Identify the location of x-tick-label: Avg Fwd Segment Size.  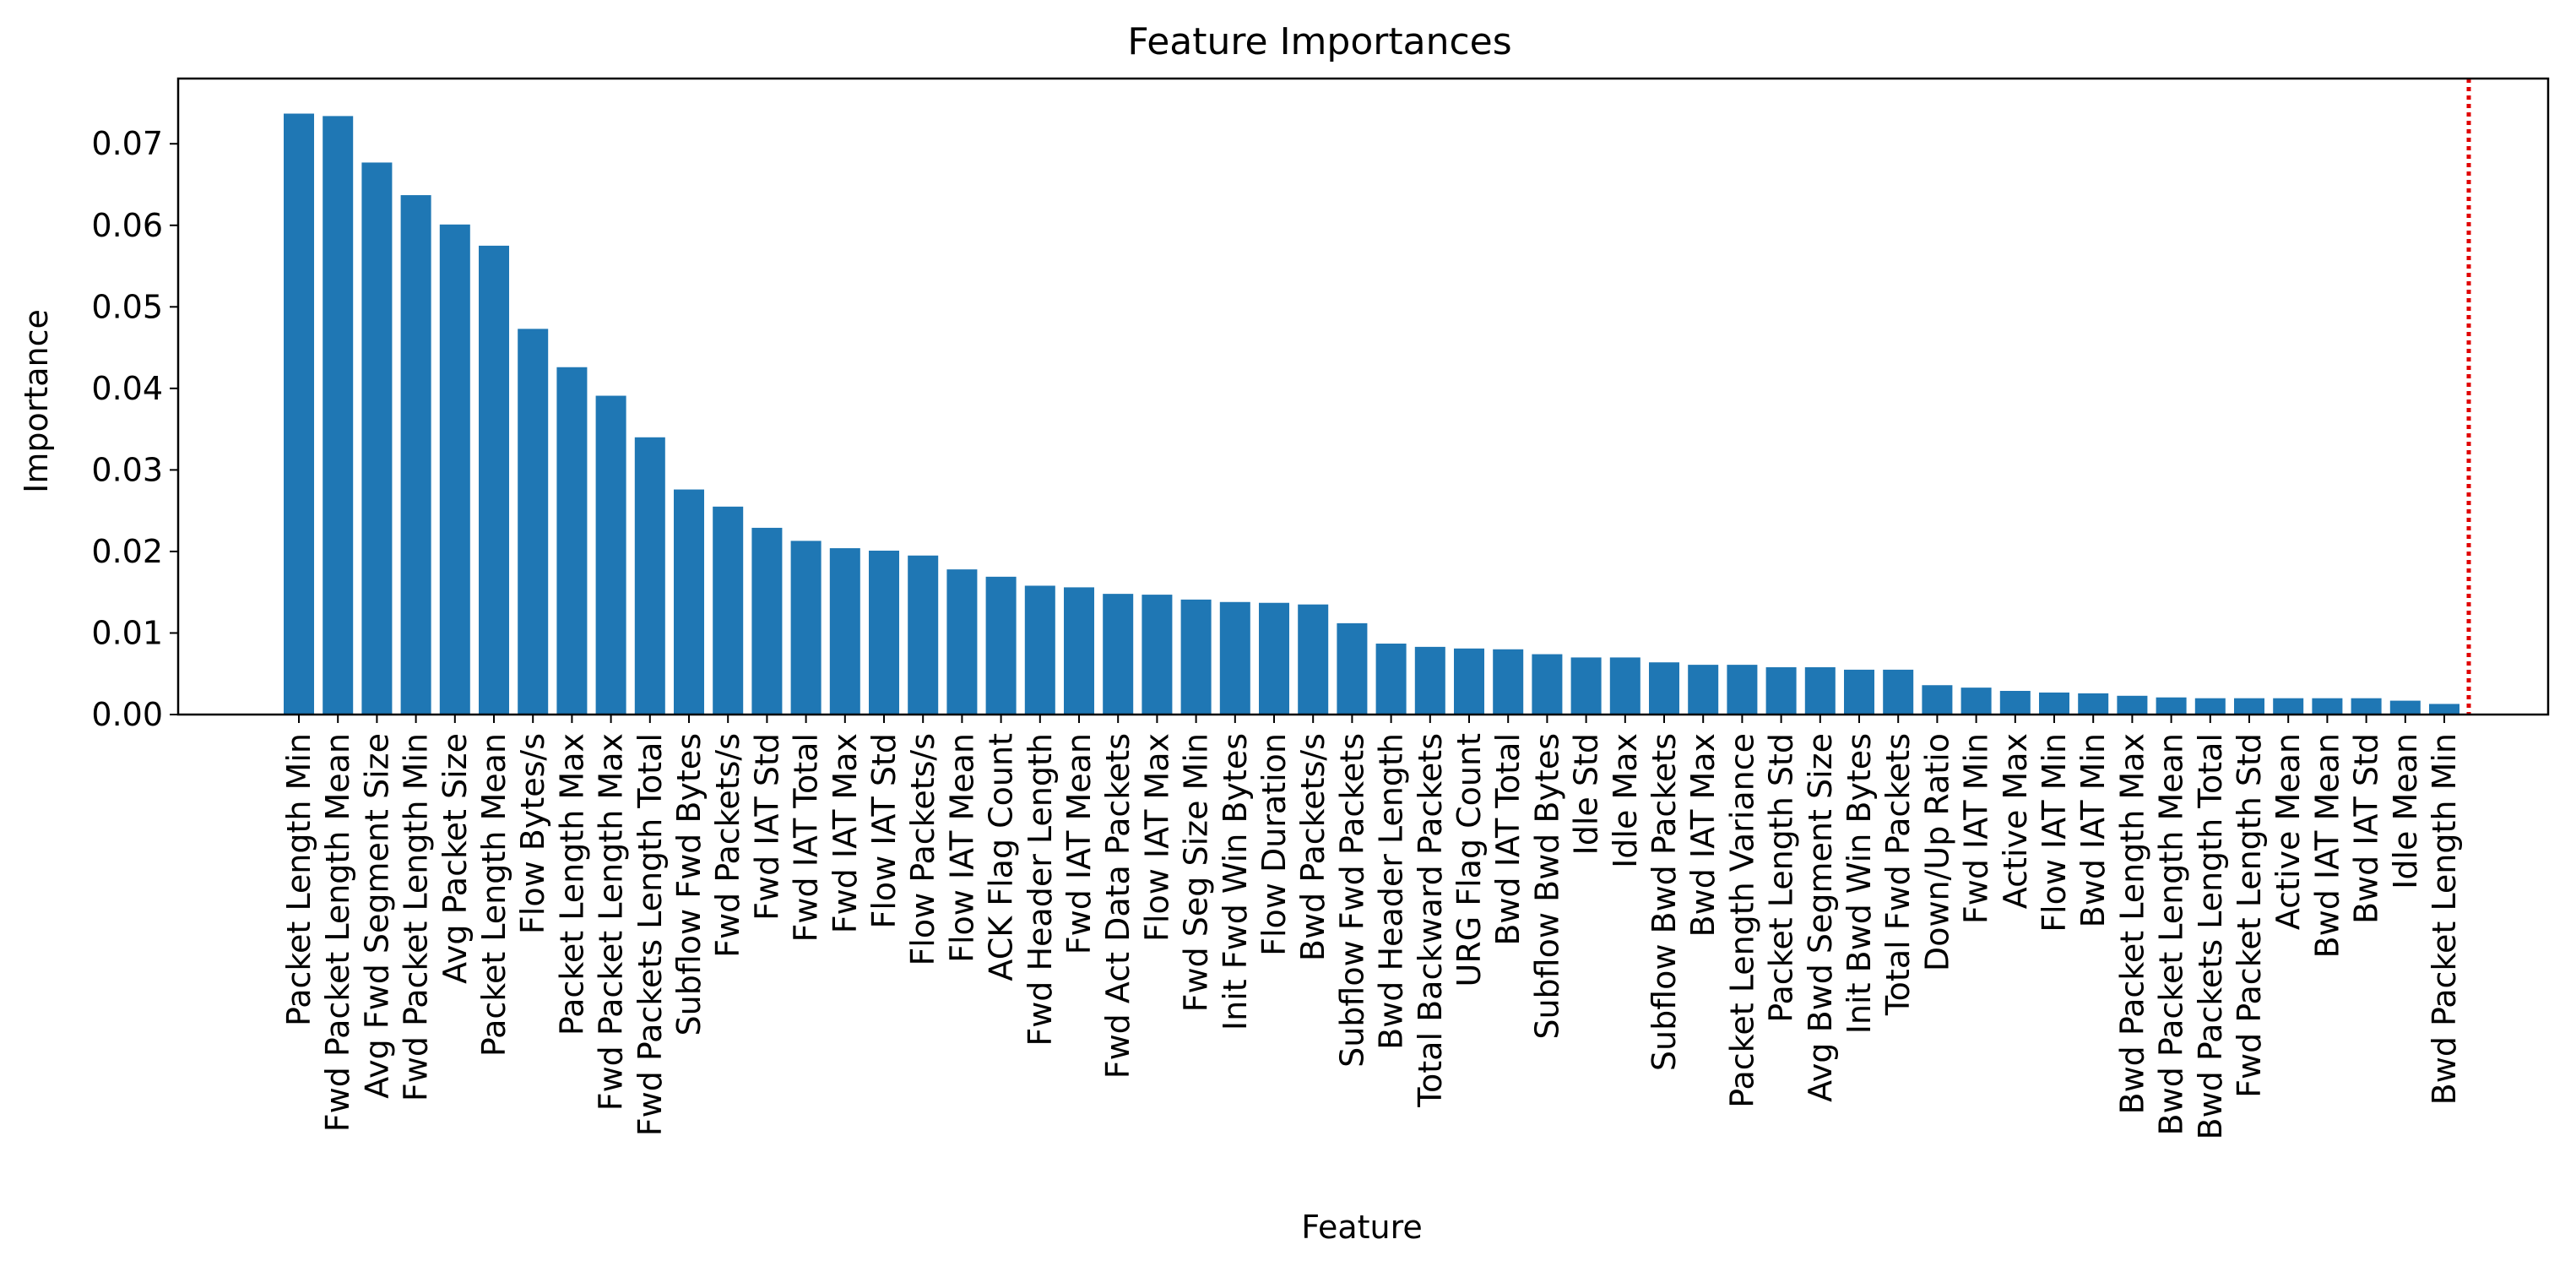
(377, 916).